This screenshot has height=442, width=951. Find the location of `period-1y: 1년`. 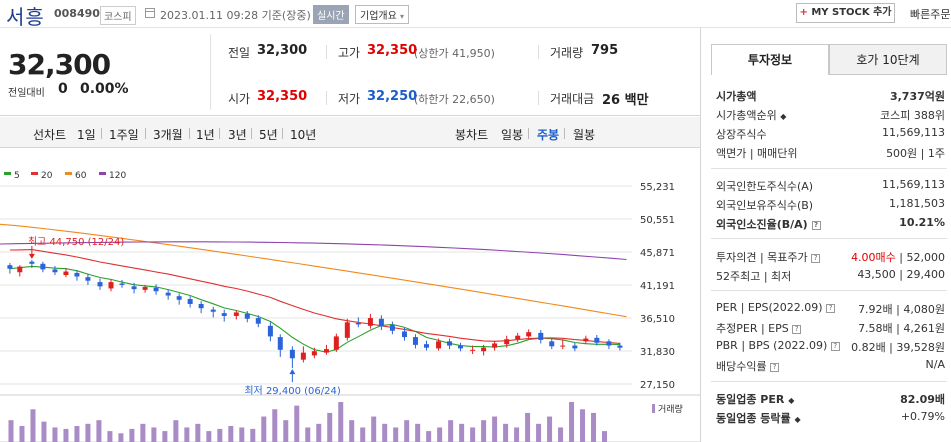

period-1y: 1년 is located at coordinates (205, 135).